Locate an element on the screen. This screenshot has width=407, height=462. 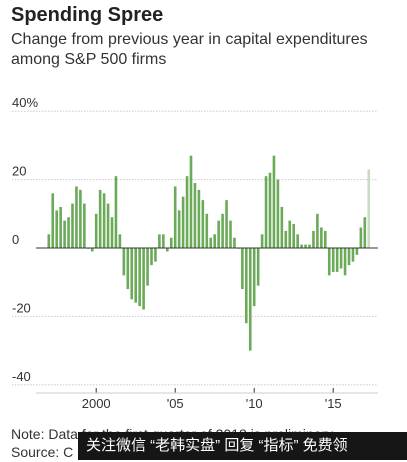
y-tick-label: 40% is located at coordinates (25, 102).